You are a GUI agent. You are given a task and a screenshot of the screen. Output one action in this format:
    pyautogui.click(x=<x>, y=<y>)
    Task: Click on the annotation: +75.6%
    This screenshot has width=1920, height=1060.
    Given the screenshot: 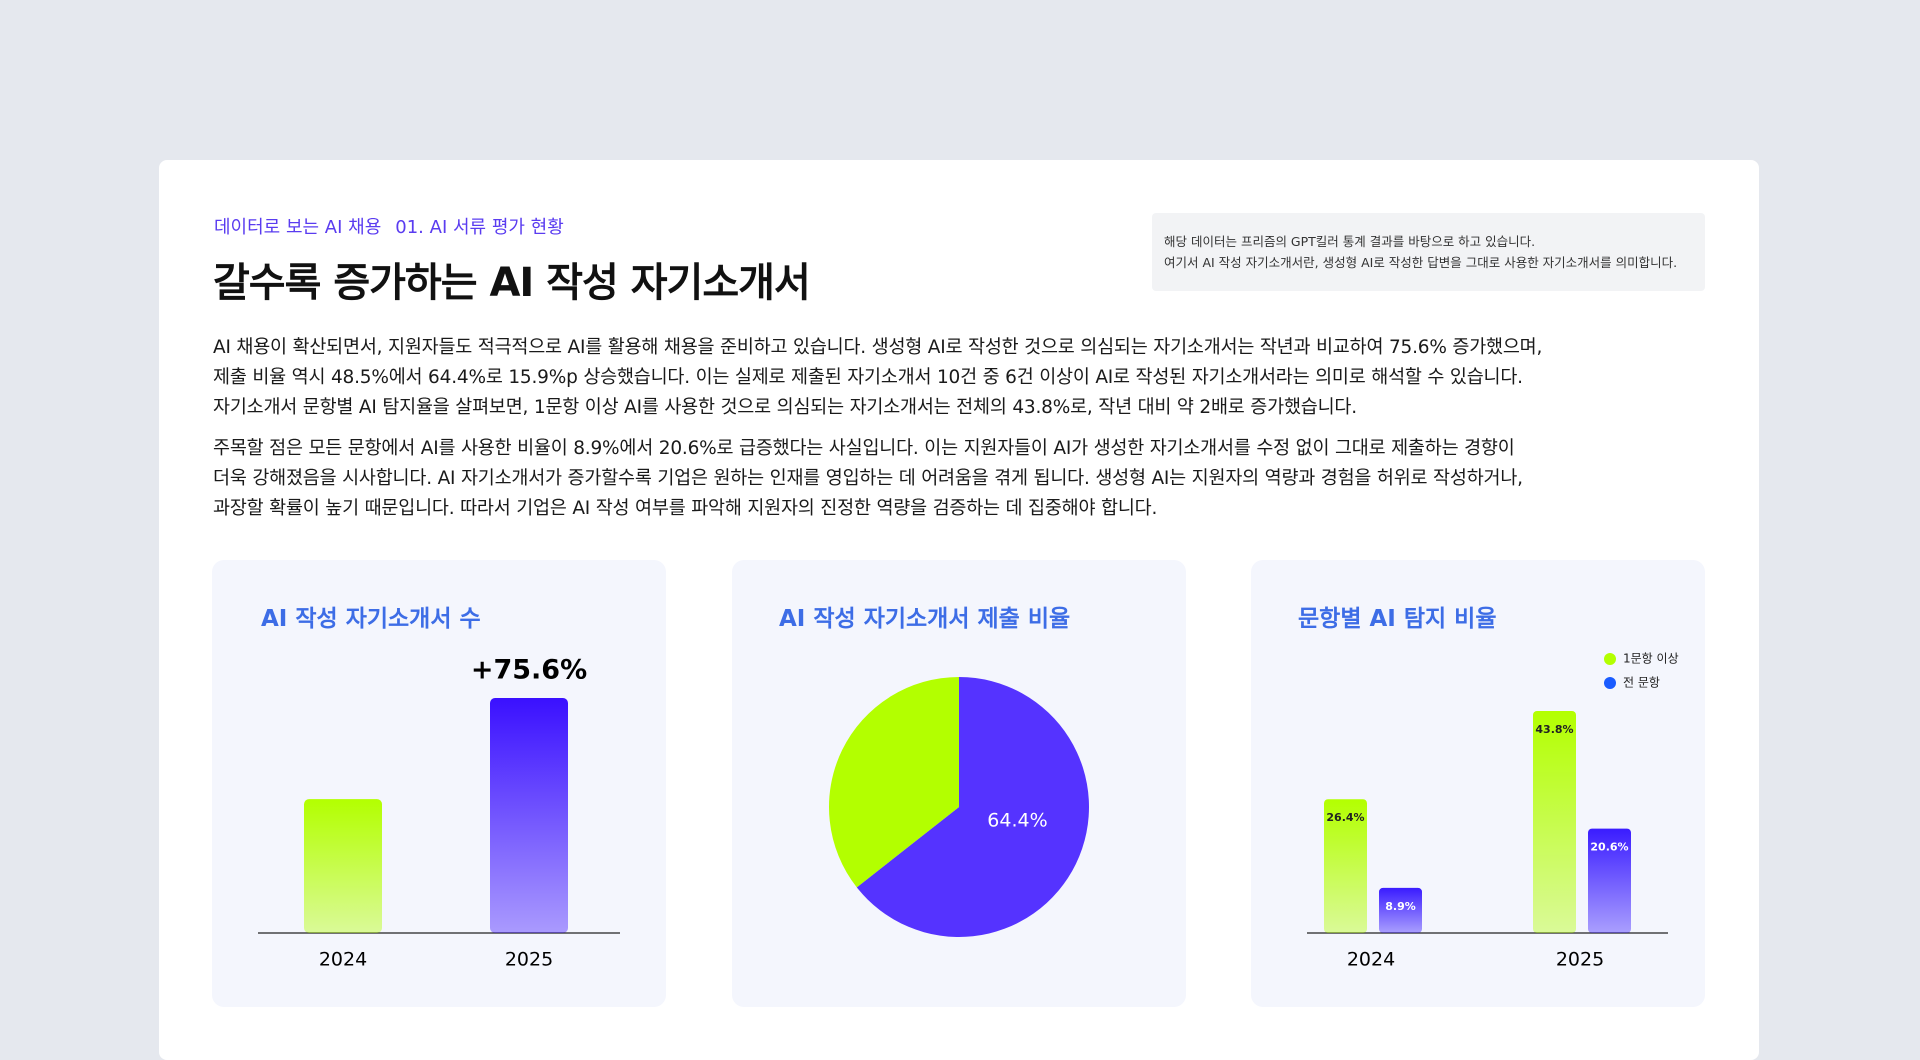 What is the action you would take?
    pyautogui.click(x=529, y=670)
    